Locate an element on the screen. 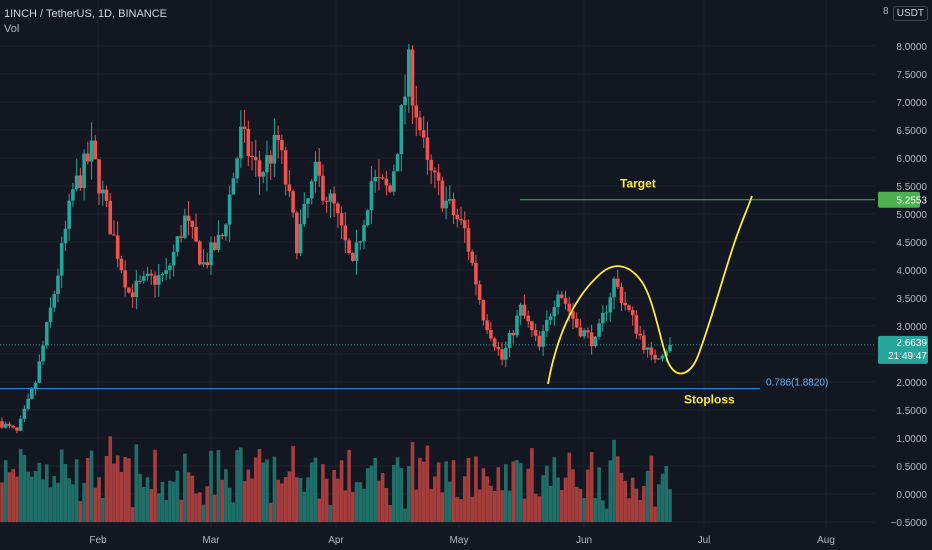 This screenshot has width=932, height=550. y-tick-label: 0.5000 is located at coordinates (911, 467).